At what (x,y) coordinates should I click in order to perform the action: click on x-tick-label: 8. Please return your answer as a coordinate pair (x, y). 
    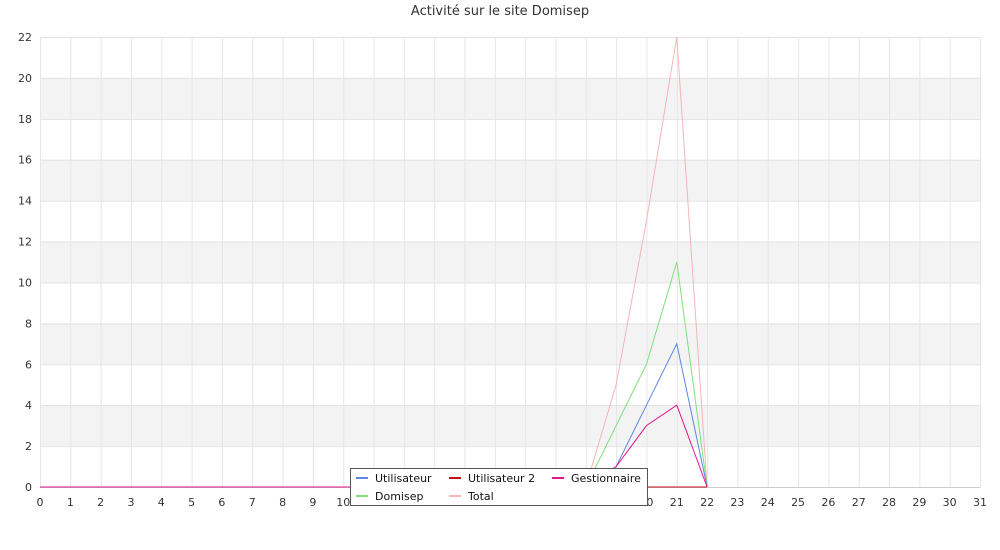
    Looking at the image, I should click on (282, 502).